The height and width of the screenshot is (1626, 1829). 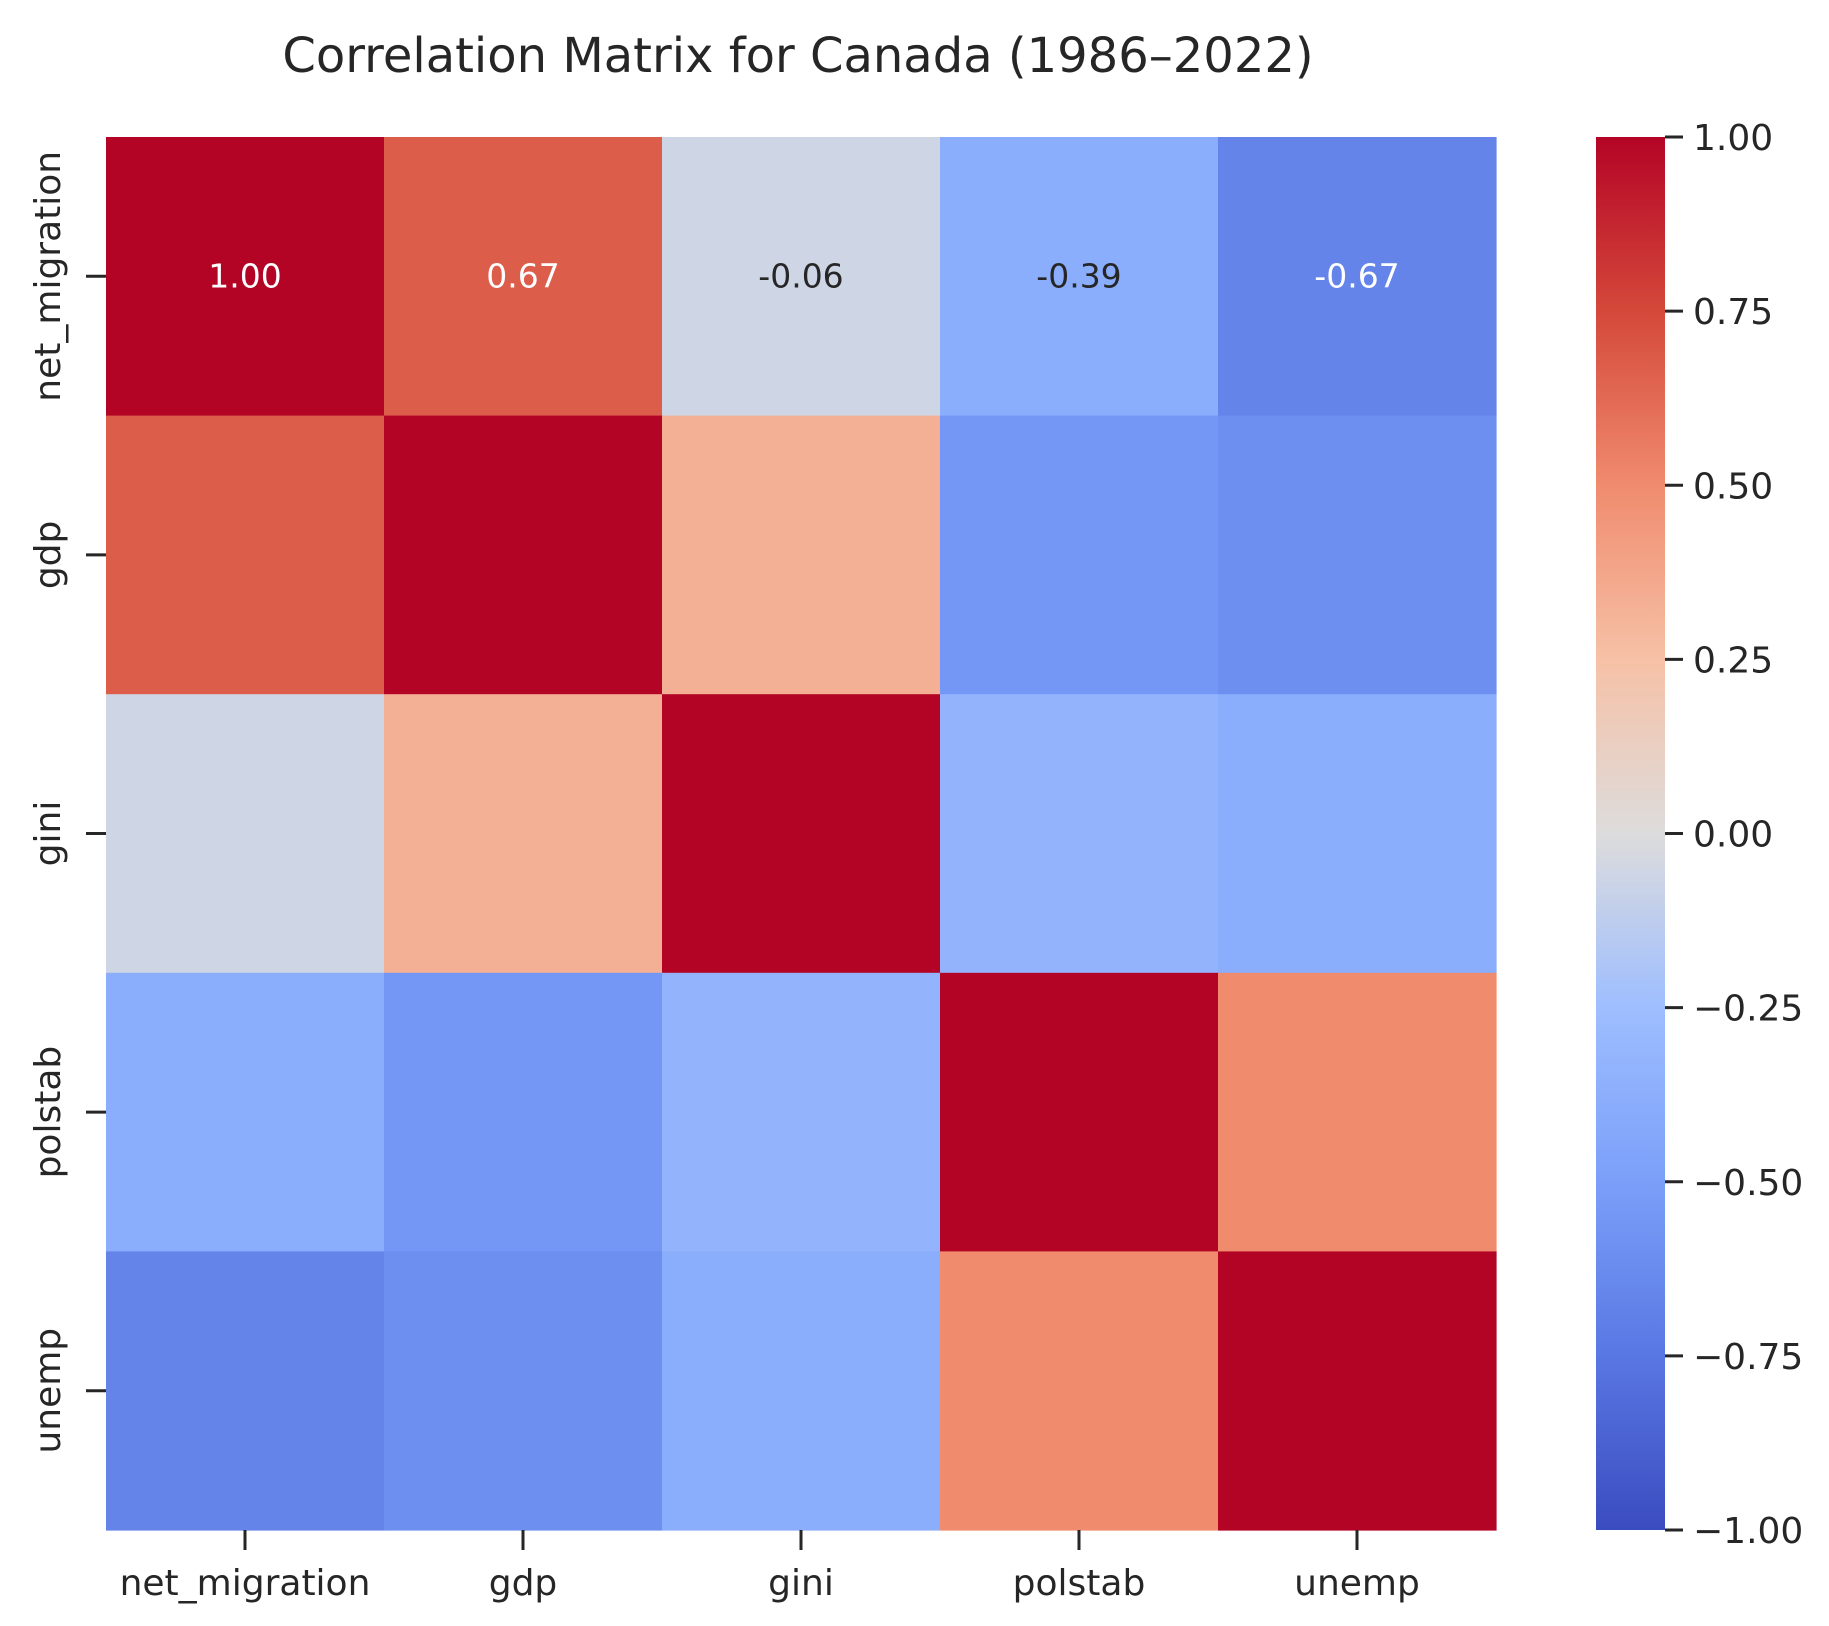 What do you see at coordinates (1748, 1009) in the screenshot?
I see `colorbar-tick-label: −0.25` at bounding box center [1748, 1009].